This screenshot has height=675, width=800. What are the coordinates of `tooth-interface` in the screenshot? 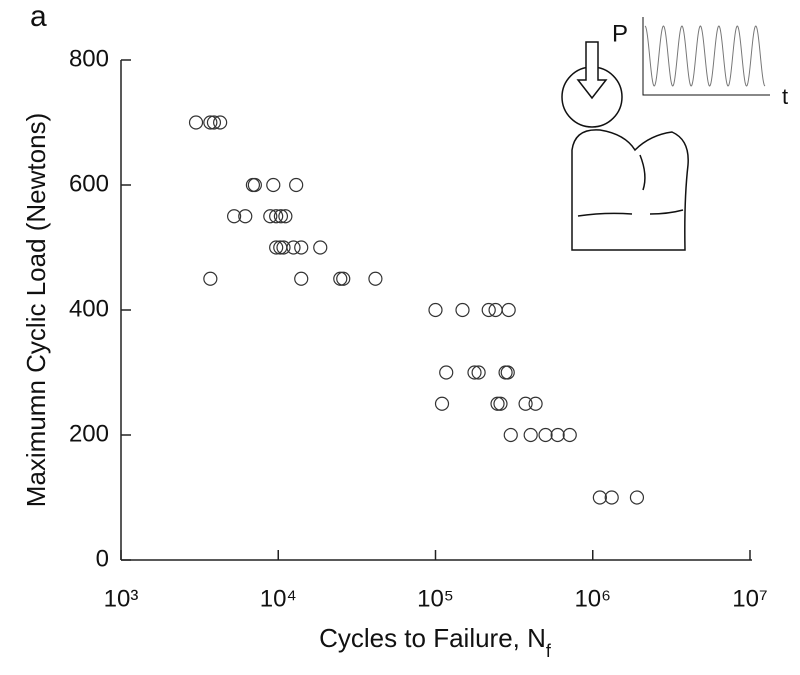 It's located at (630, 213).